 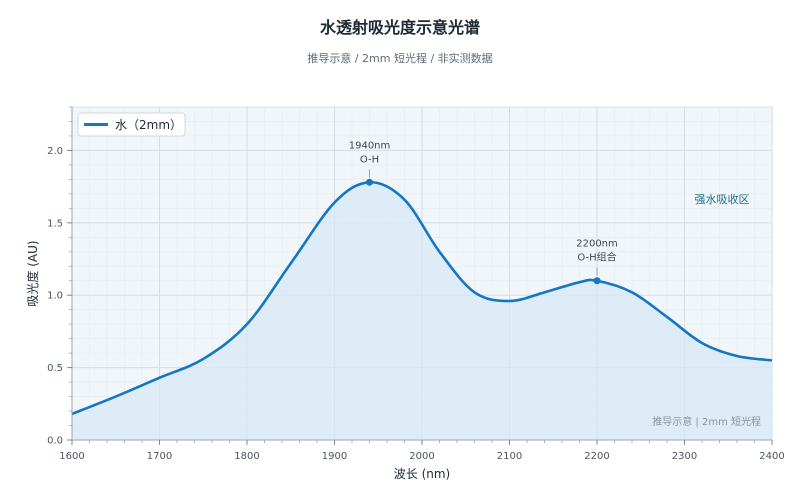 I want to click on y-axis-label: 吸光度 (AU), so click(x=32, y=273).